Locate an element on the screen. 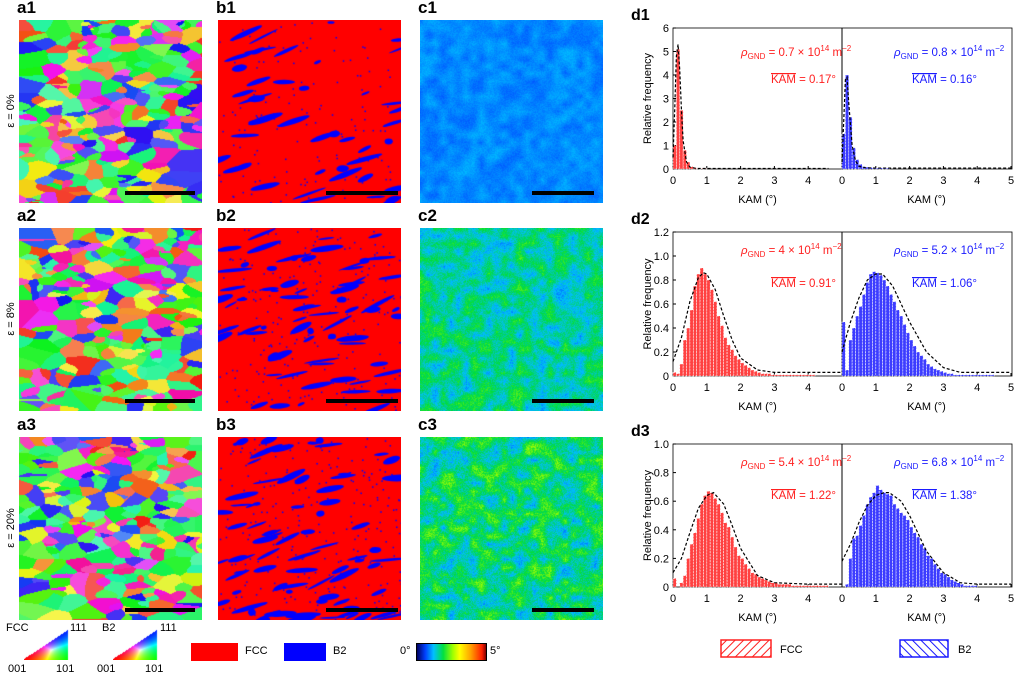  kam-word: KAM is located at coordinates (924, 80).